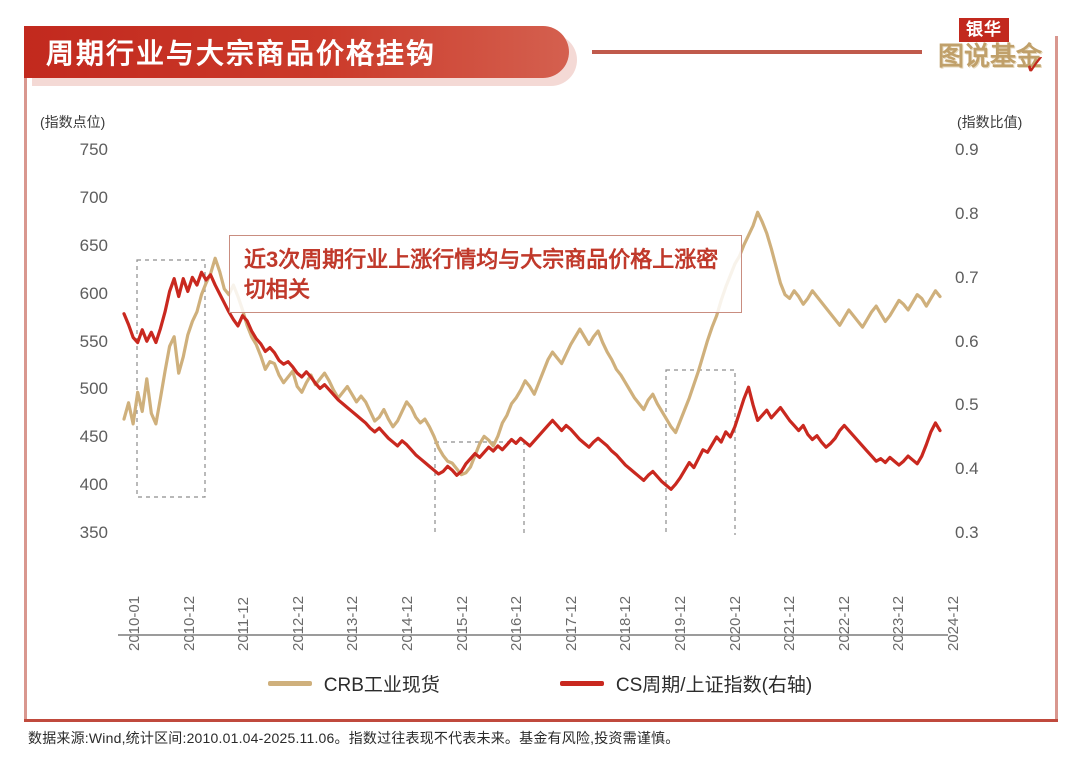 Image resolution: width=1080 pixels, height=759 pixels. Describe the element at coordinates (1056, 379) in the screenshot. I see `frame-right-rail` at that location.